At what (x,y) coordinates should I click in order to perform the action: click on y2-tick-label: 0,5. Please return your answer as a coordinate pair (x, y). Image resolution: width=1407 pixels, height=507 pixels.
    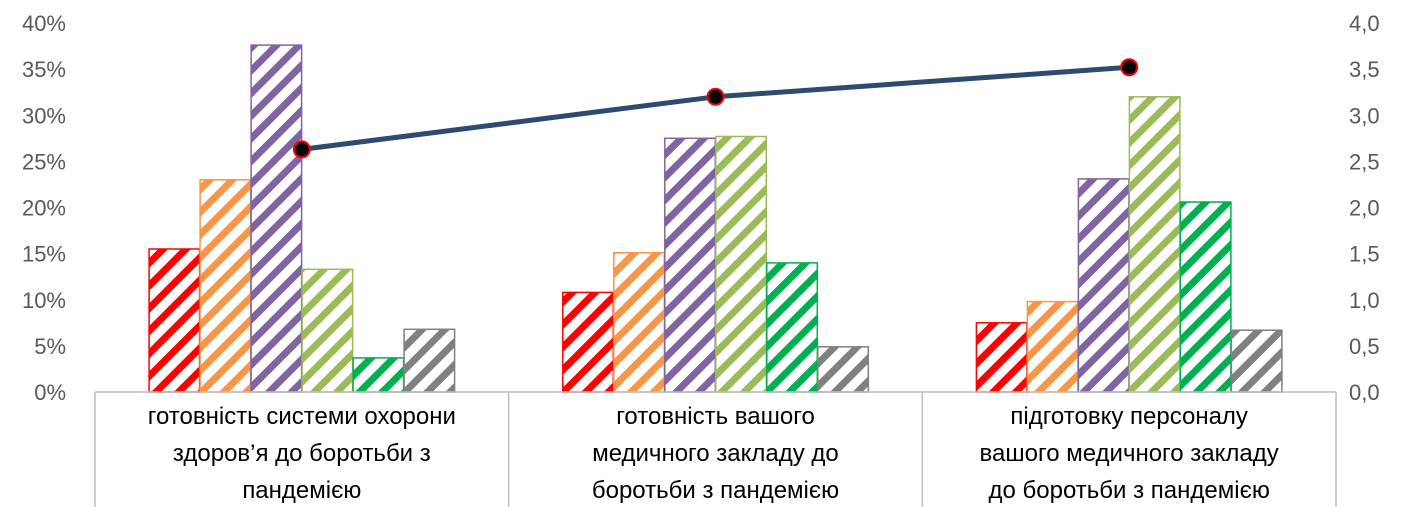
    Looking at the image, I should click on (1364, 346).